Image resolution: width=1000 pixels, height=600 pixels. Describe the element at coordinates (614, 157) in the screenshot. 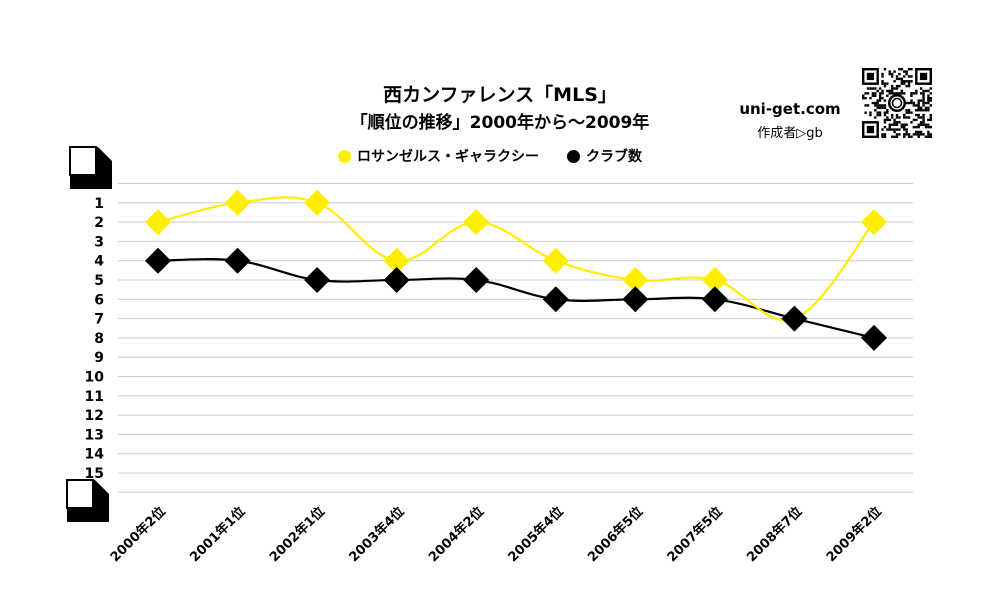

I see `legend-label-clubs: クラブ数` at that location.